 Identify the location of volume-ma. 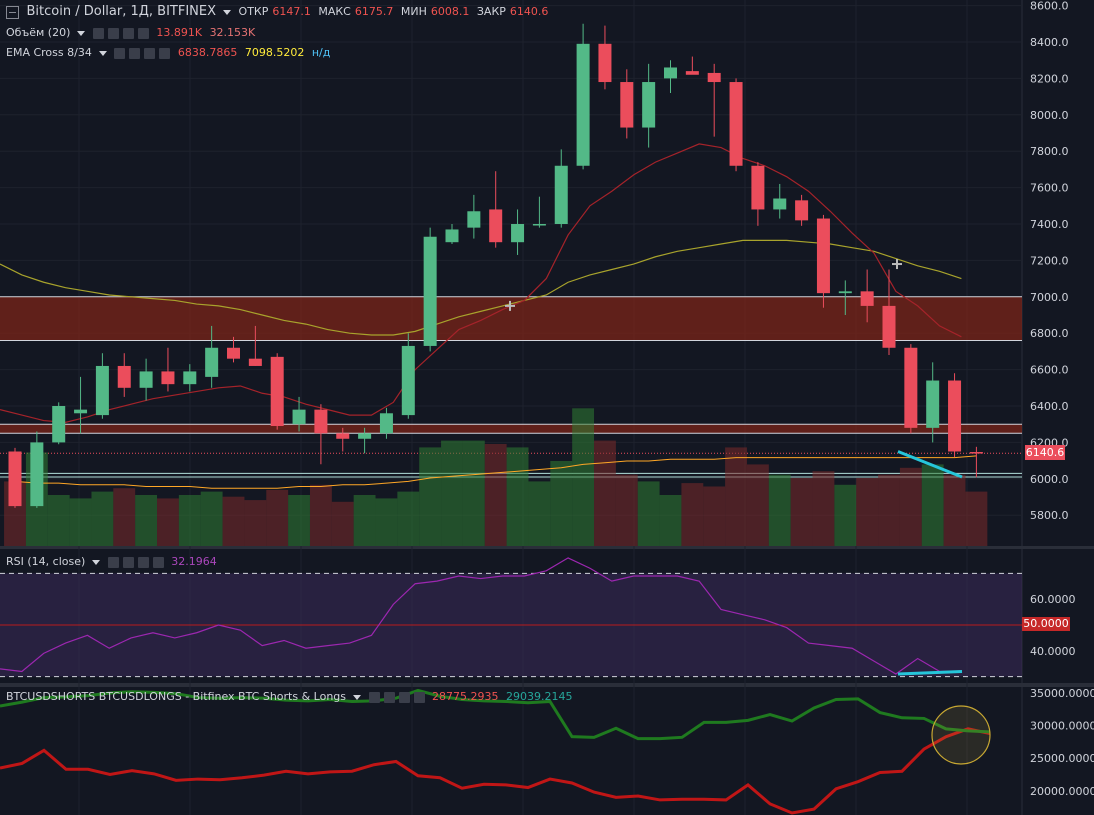
(495, 472).